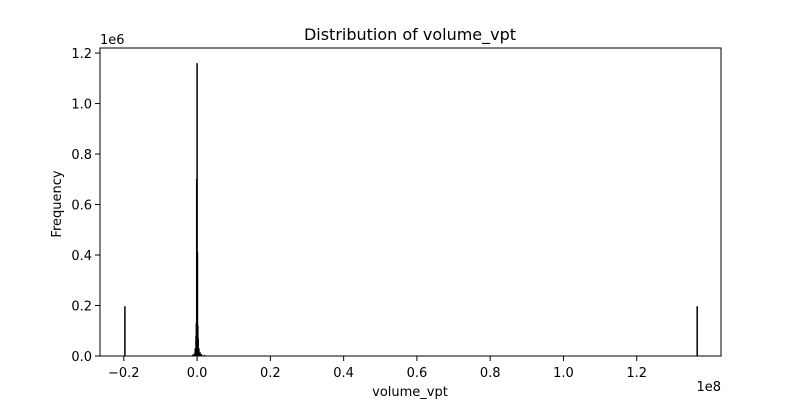 Image resolution: width=800 pixels, height=400 pixels. Describe the element at coordinates (81, 357) in the screenshot. I see `y-tick-label: 0.0` at that location.